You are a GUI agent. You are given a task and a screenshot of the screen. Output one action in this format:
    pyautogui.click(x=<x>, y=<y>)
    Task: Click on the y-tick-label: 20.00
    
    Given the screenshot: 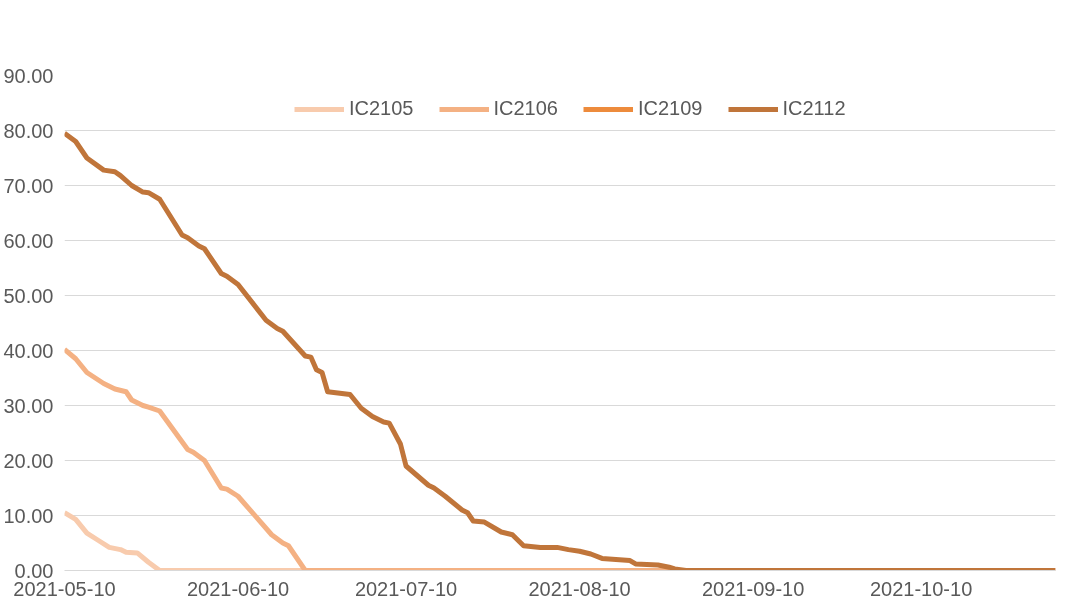 What is the action you would take?
    pyautogui.click(x=28, y=460)
    